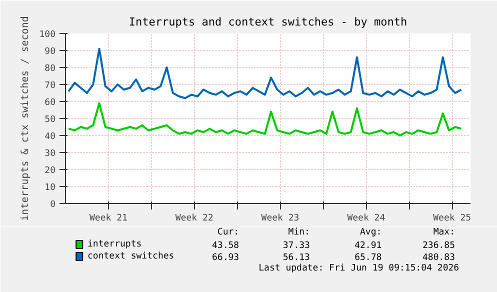  Describe the element at coordinates (26, 118) in the screenshot. I see `y-axis-title: interrupts & ctx switches / second` at that location.